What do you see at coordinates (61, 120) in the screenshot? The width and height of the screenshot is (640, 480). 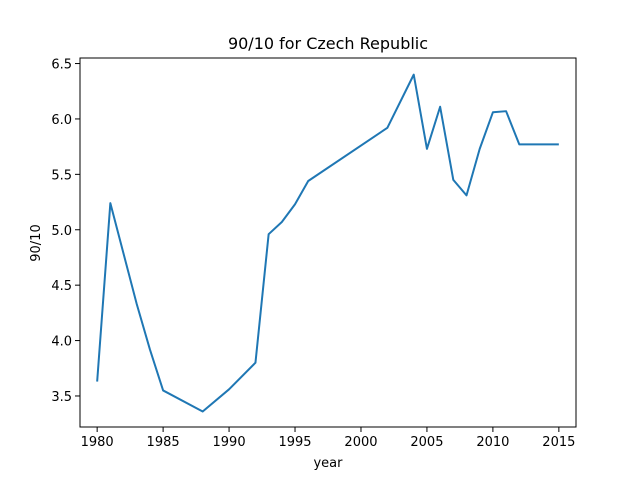 I see `y-tick-label: 6.0` at bounding box center [61, 120].